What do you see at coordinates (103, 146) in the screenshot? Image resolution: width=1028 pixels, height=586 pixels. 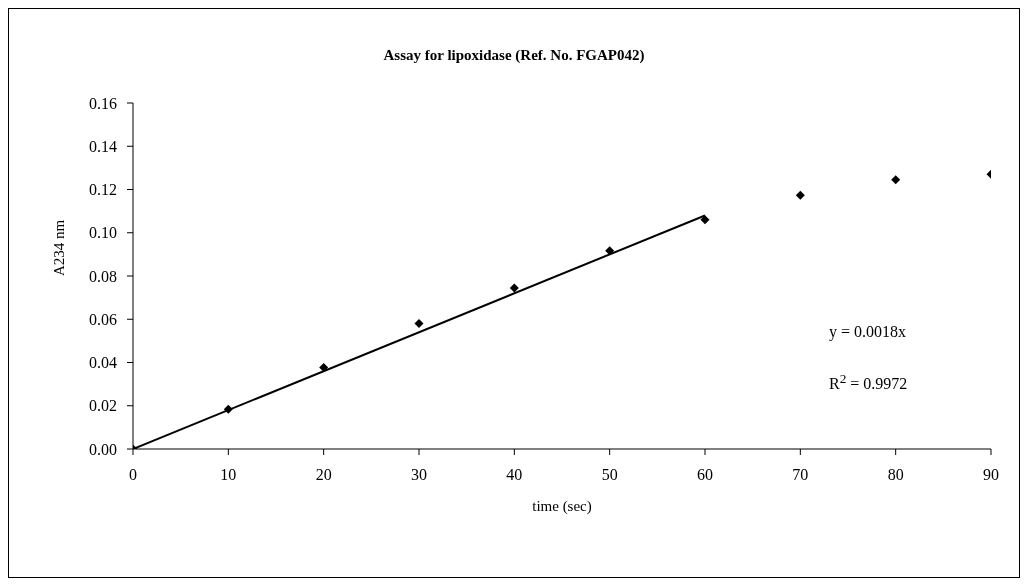 I see `y-tick-label: 0.14` at bounding box center [103, 146].